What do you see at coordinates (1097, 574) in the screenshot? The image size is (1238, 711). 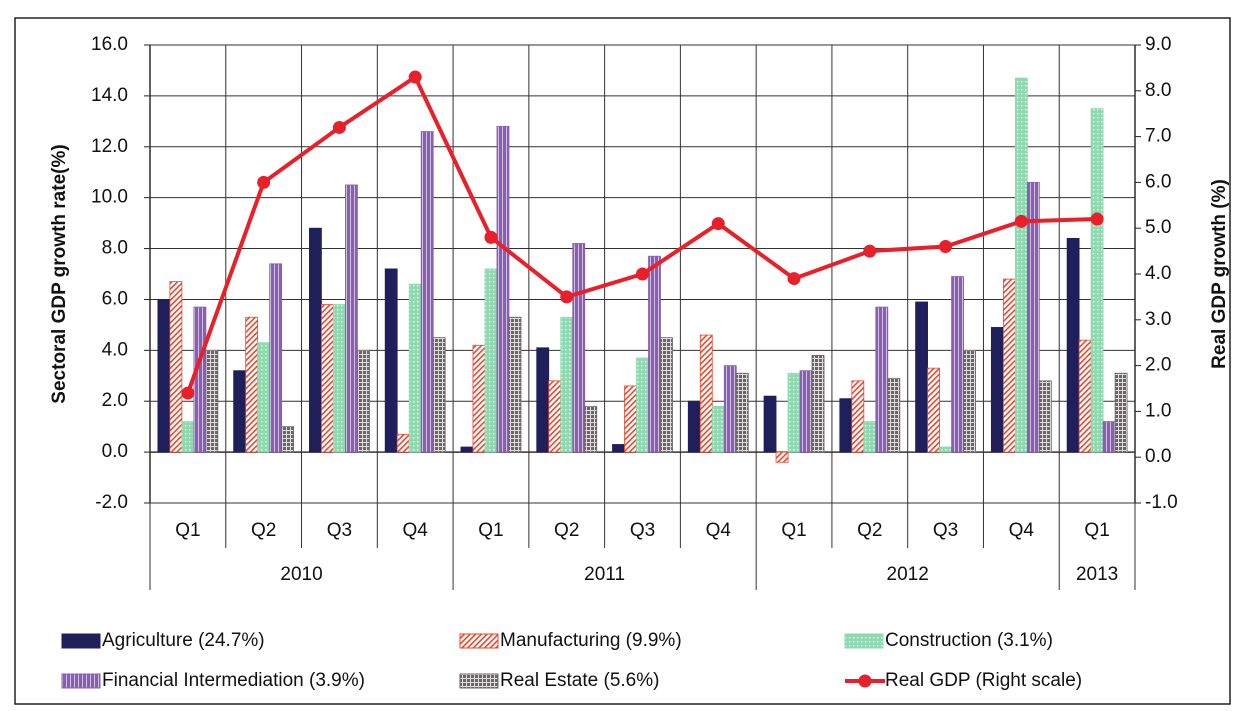 I see `year-label: 2013` at bounding box center [1097, 574].